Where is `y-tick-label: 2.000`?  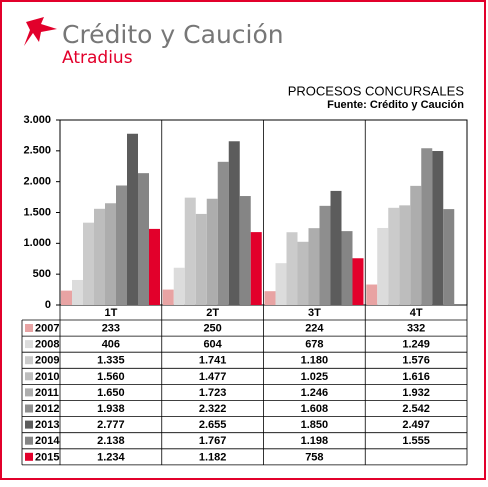
y-tick-label: 2.000 is located at coordinates (37, 182).